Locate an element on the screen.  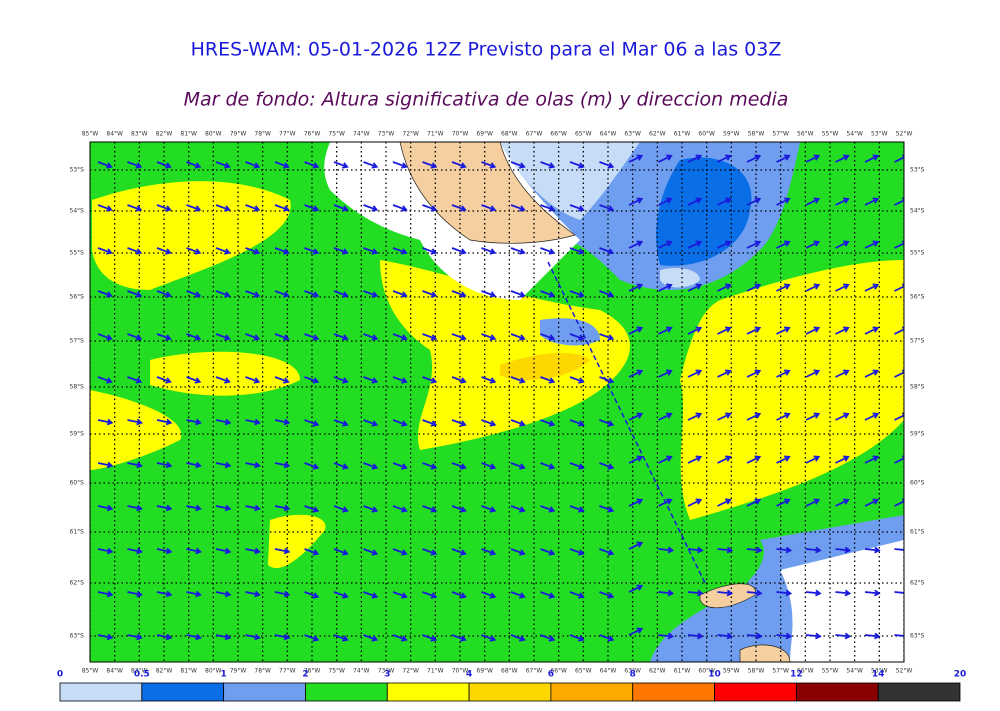
longitude-label: 68°W is located at coordinates (509, 134).